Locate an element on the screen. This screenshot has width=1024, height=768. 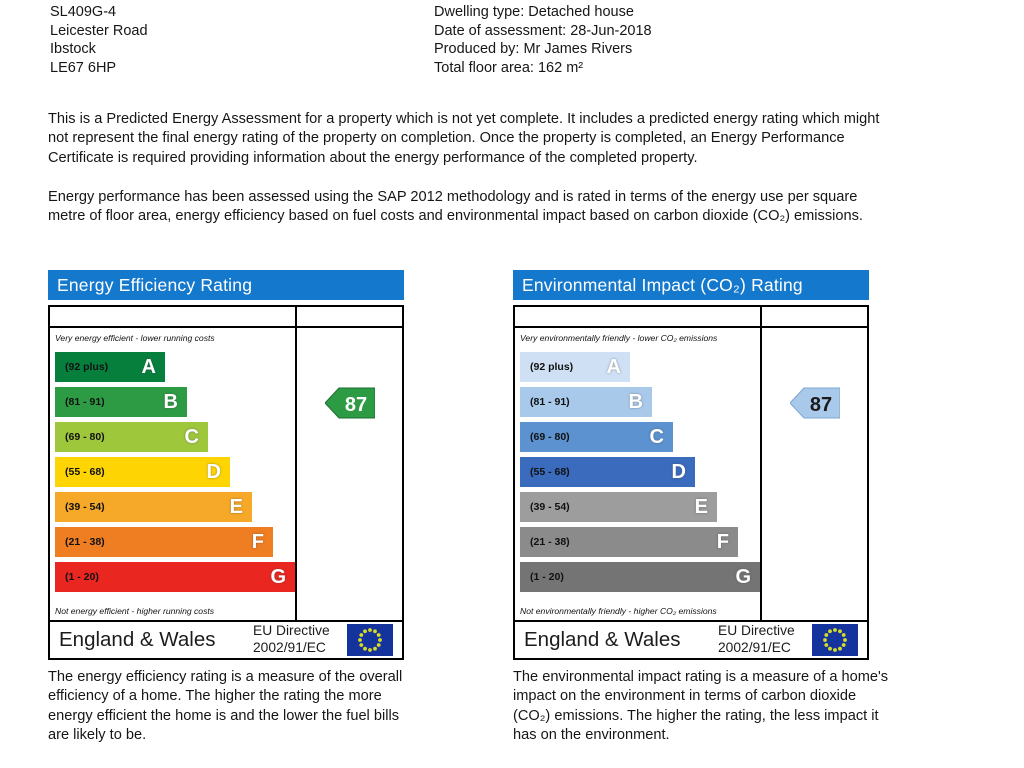
environmental-impact-chart-title: Environmental Impact (CO₂) Rating is located at coordinates (691, 285).